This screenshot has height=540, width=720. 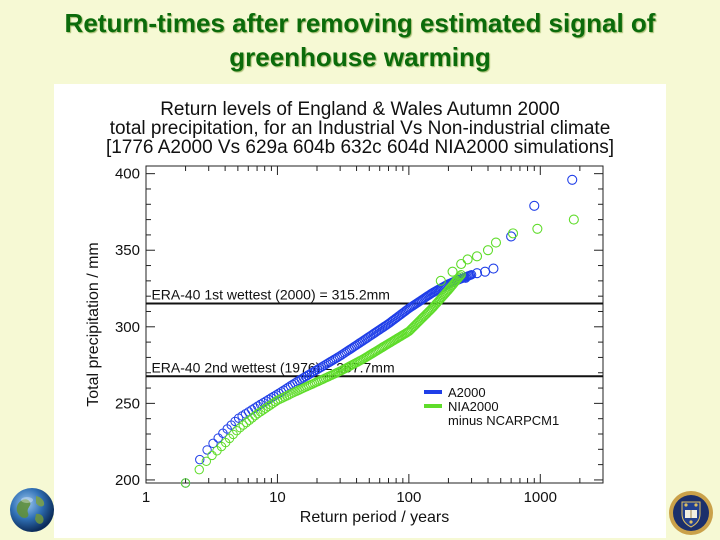 I want to click on x-tick-label: 1, so click(x=146, y=497).